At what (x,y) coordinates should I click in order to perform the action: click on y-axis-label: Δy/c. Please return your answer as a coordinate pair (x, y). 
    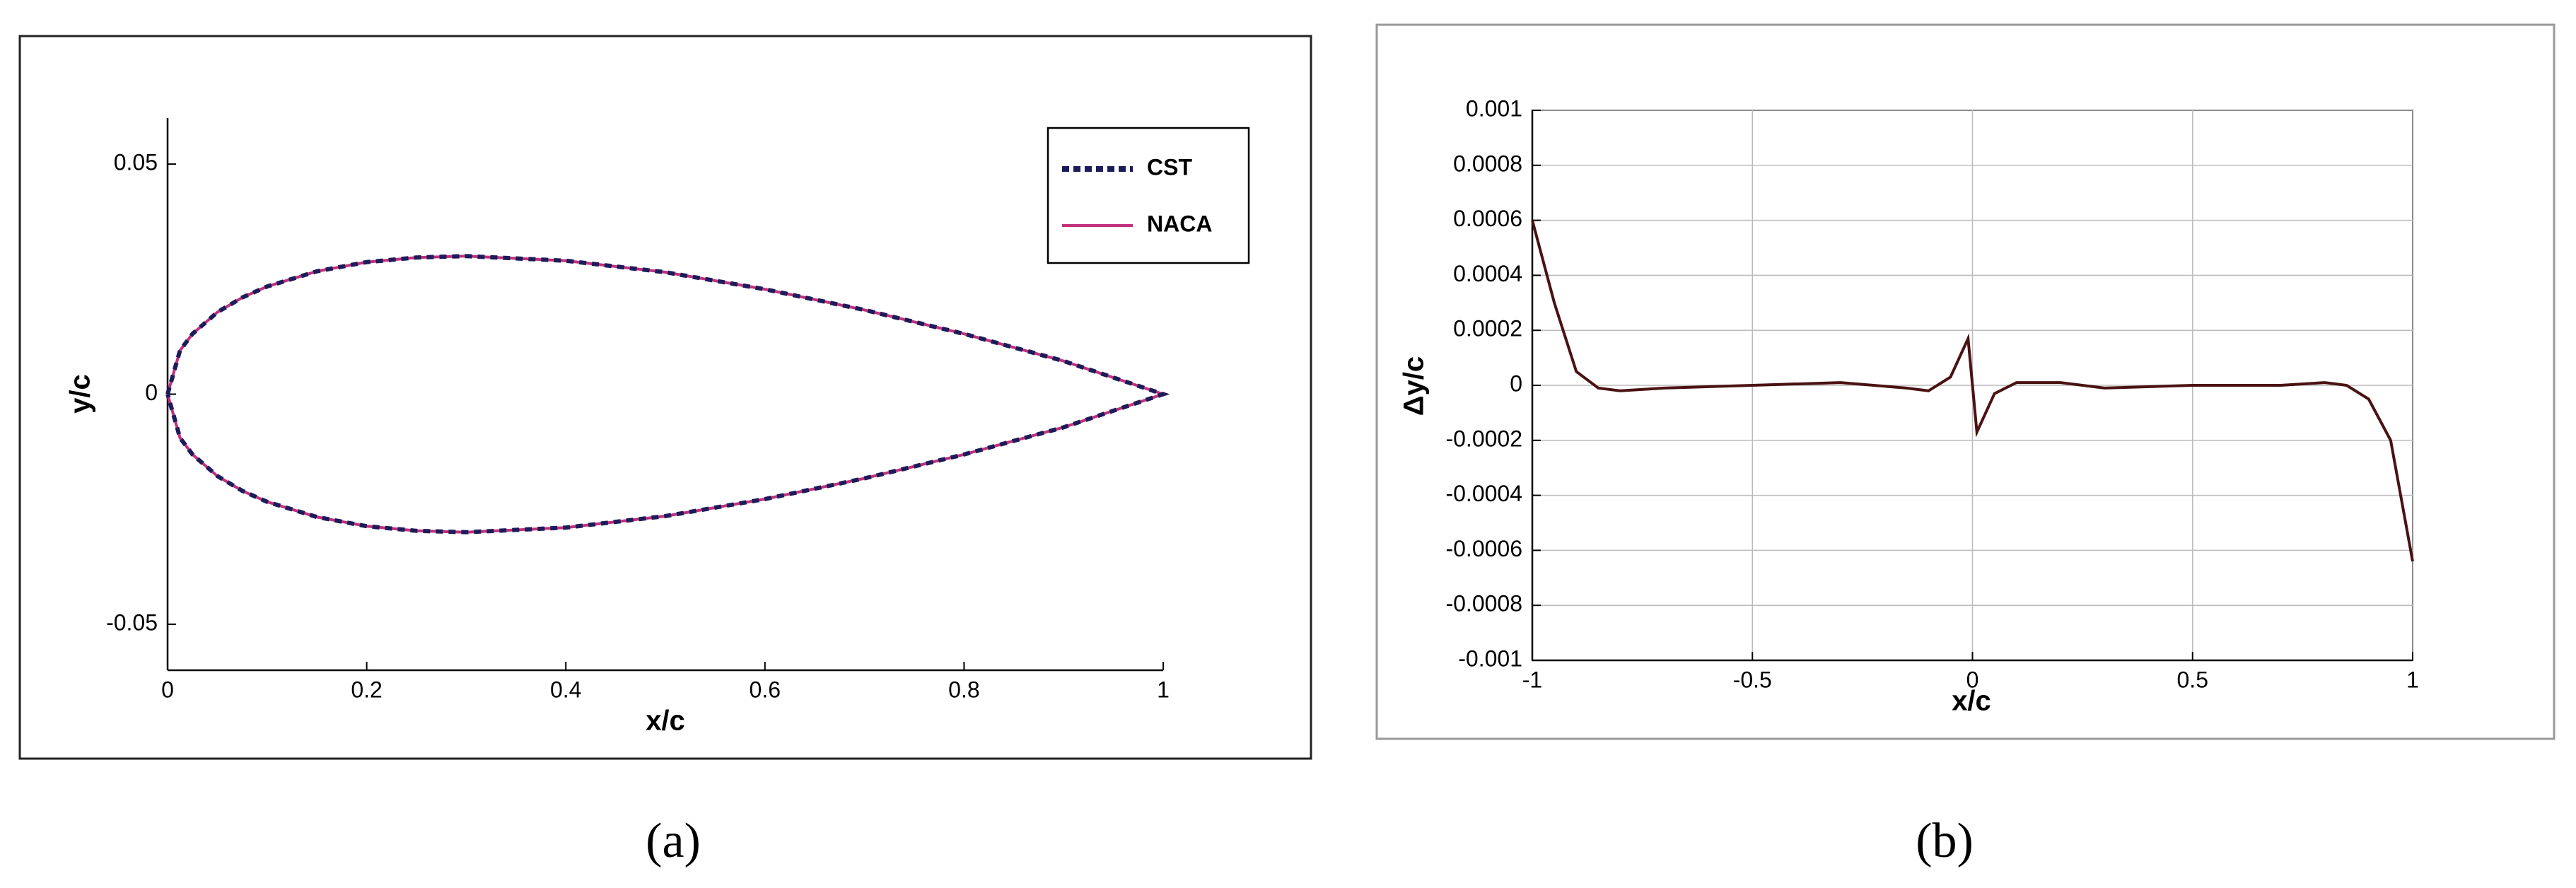
    Looking at the image, I should click on (1414, 386).